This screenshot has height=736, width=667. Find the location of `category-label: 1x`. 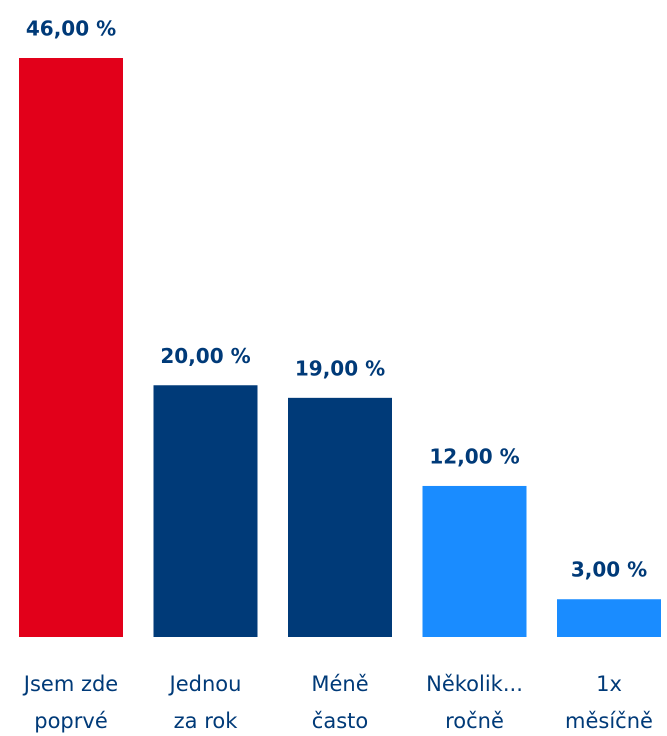

category-label: 1x is located at coordinates (609, 684).